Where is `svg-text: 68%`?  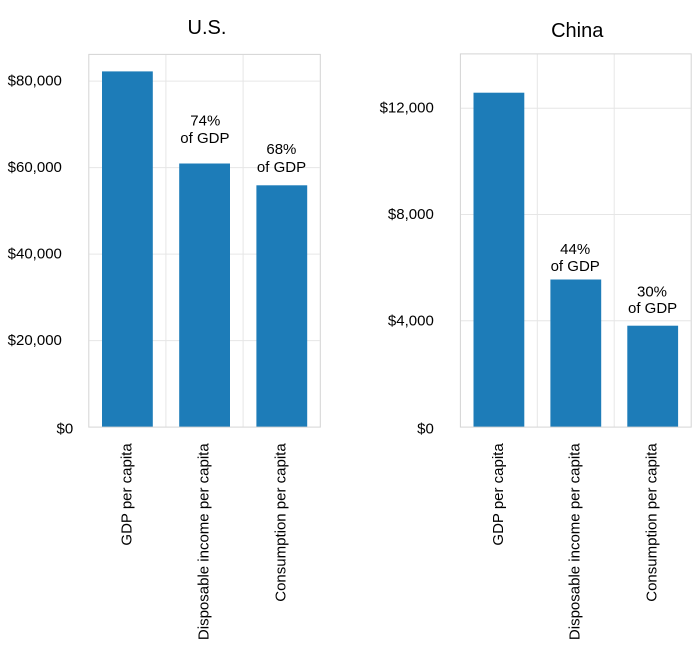 svg-text: 68% is located at coordinates (281, 149).